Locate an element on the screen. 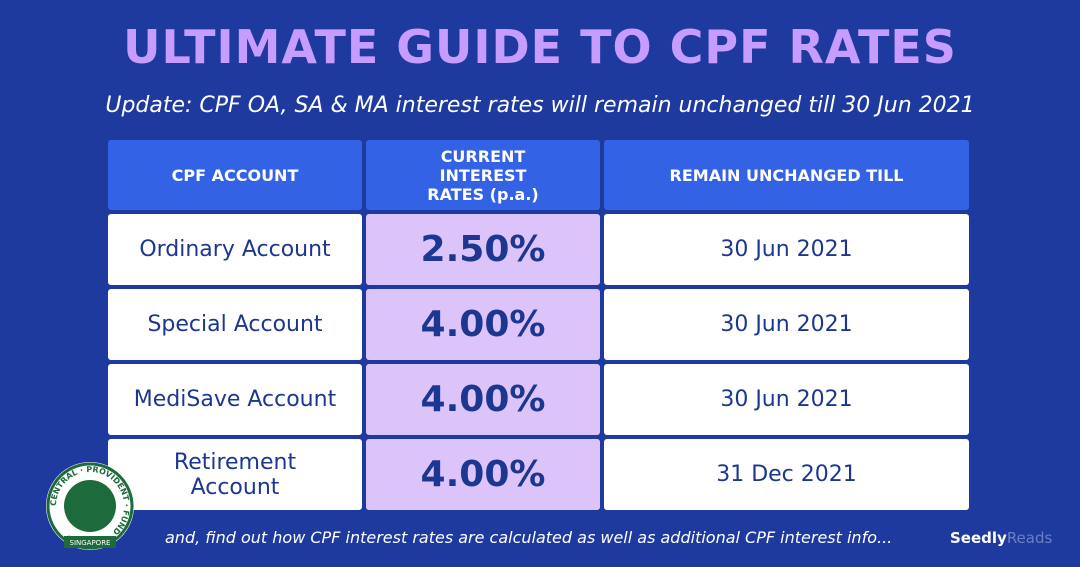 The height and width of the screenshot is (567, 1080). logo-center is located at coordinates (90, 506).